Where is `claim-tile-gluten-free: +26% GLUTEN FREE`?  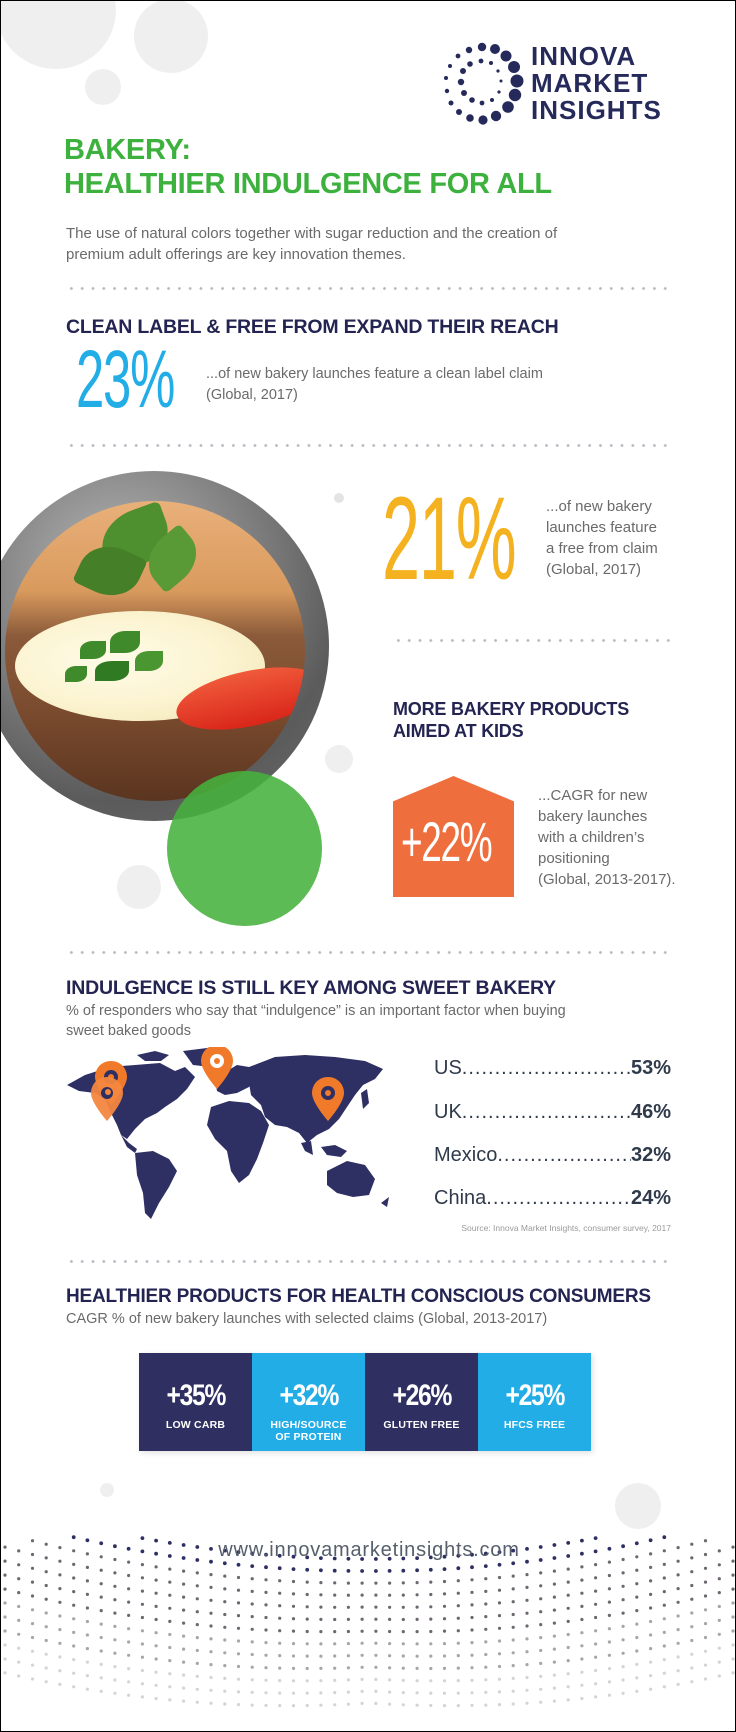
claim-tile-gluten-free: +26% GLUTEN FREE is located at coordinates (421, 1402).